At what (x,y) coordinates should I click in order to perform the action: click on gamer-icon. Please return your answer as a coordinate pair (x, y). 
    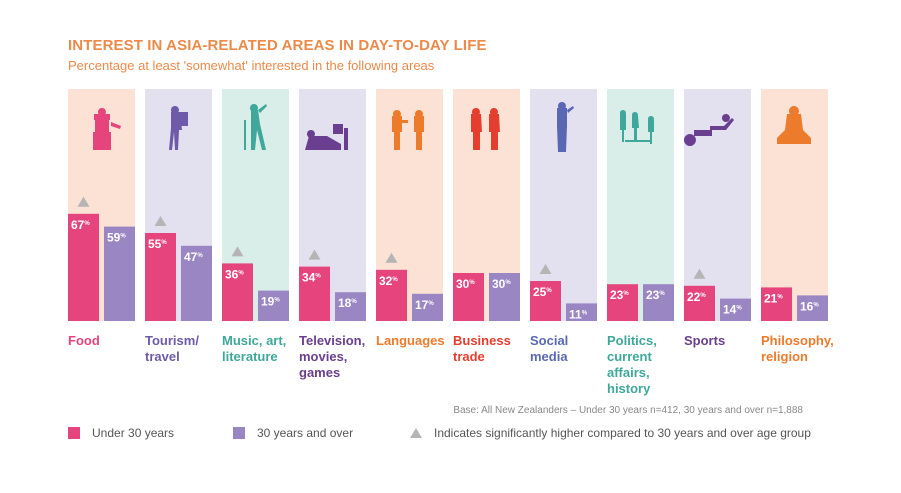
    Looking at the image, I should click on (326, 137).